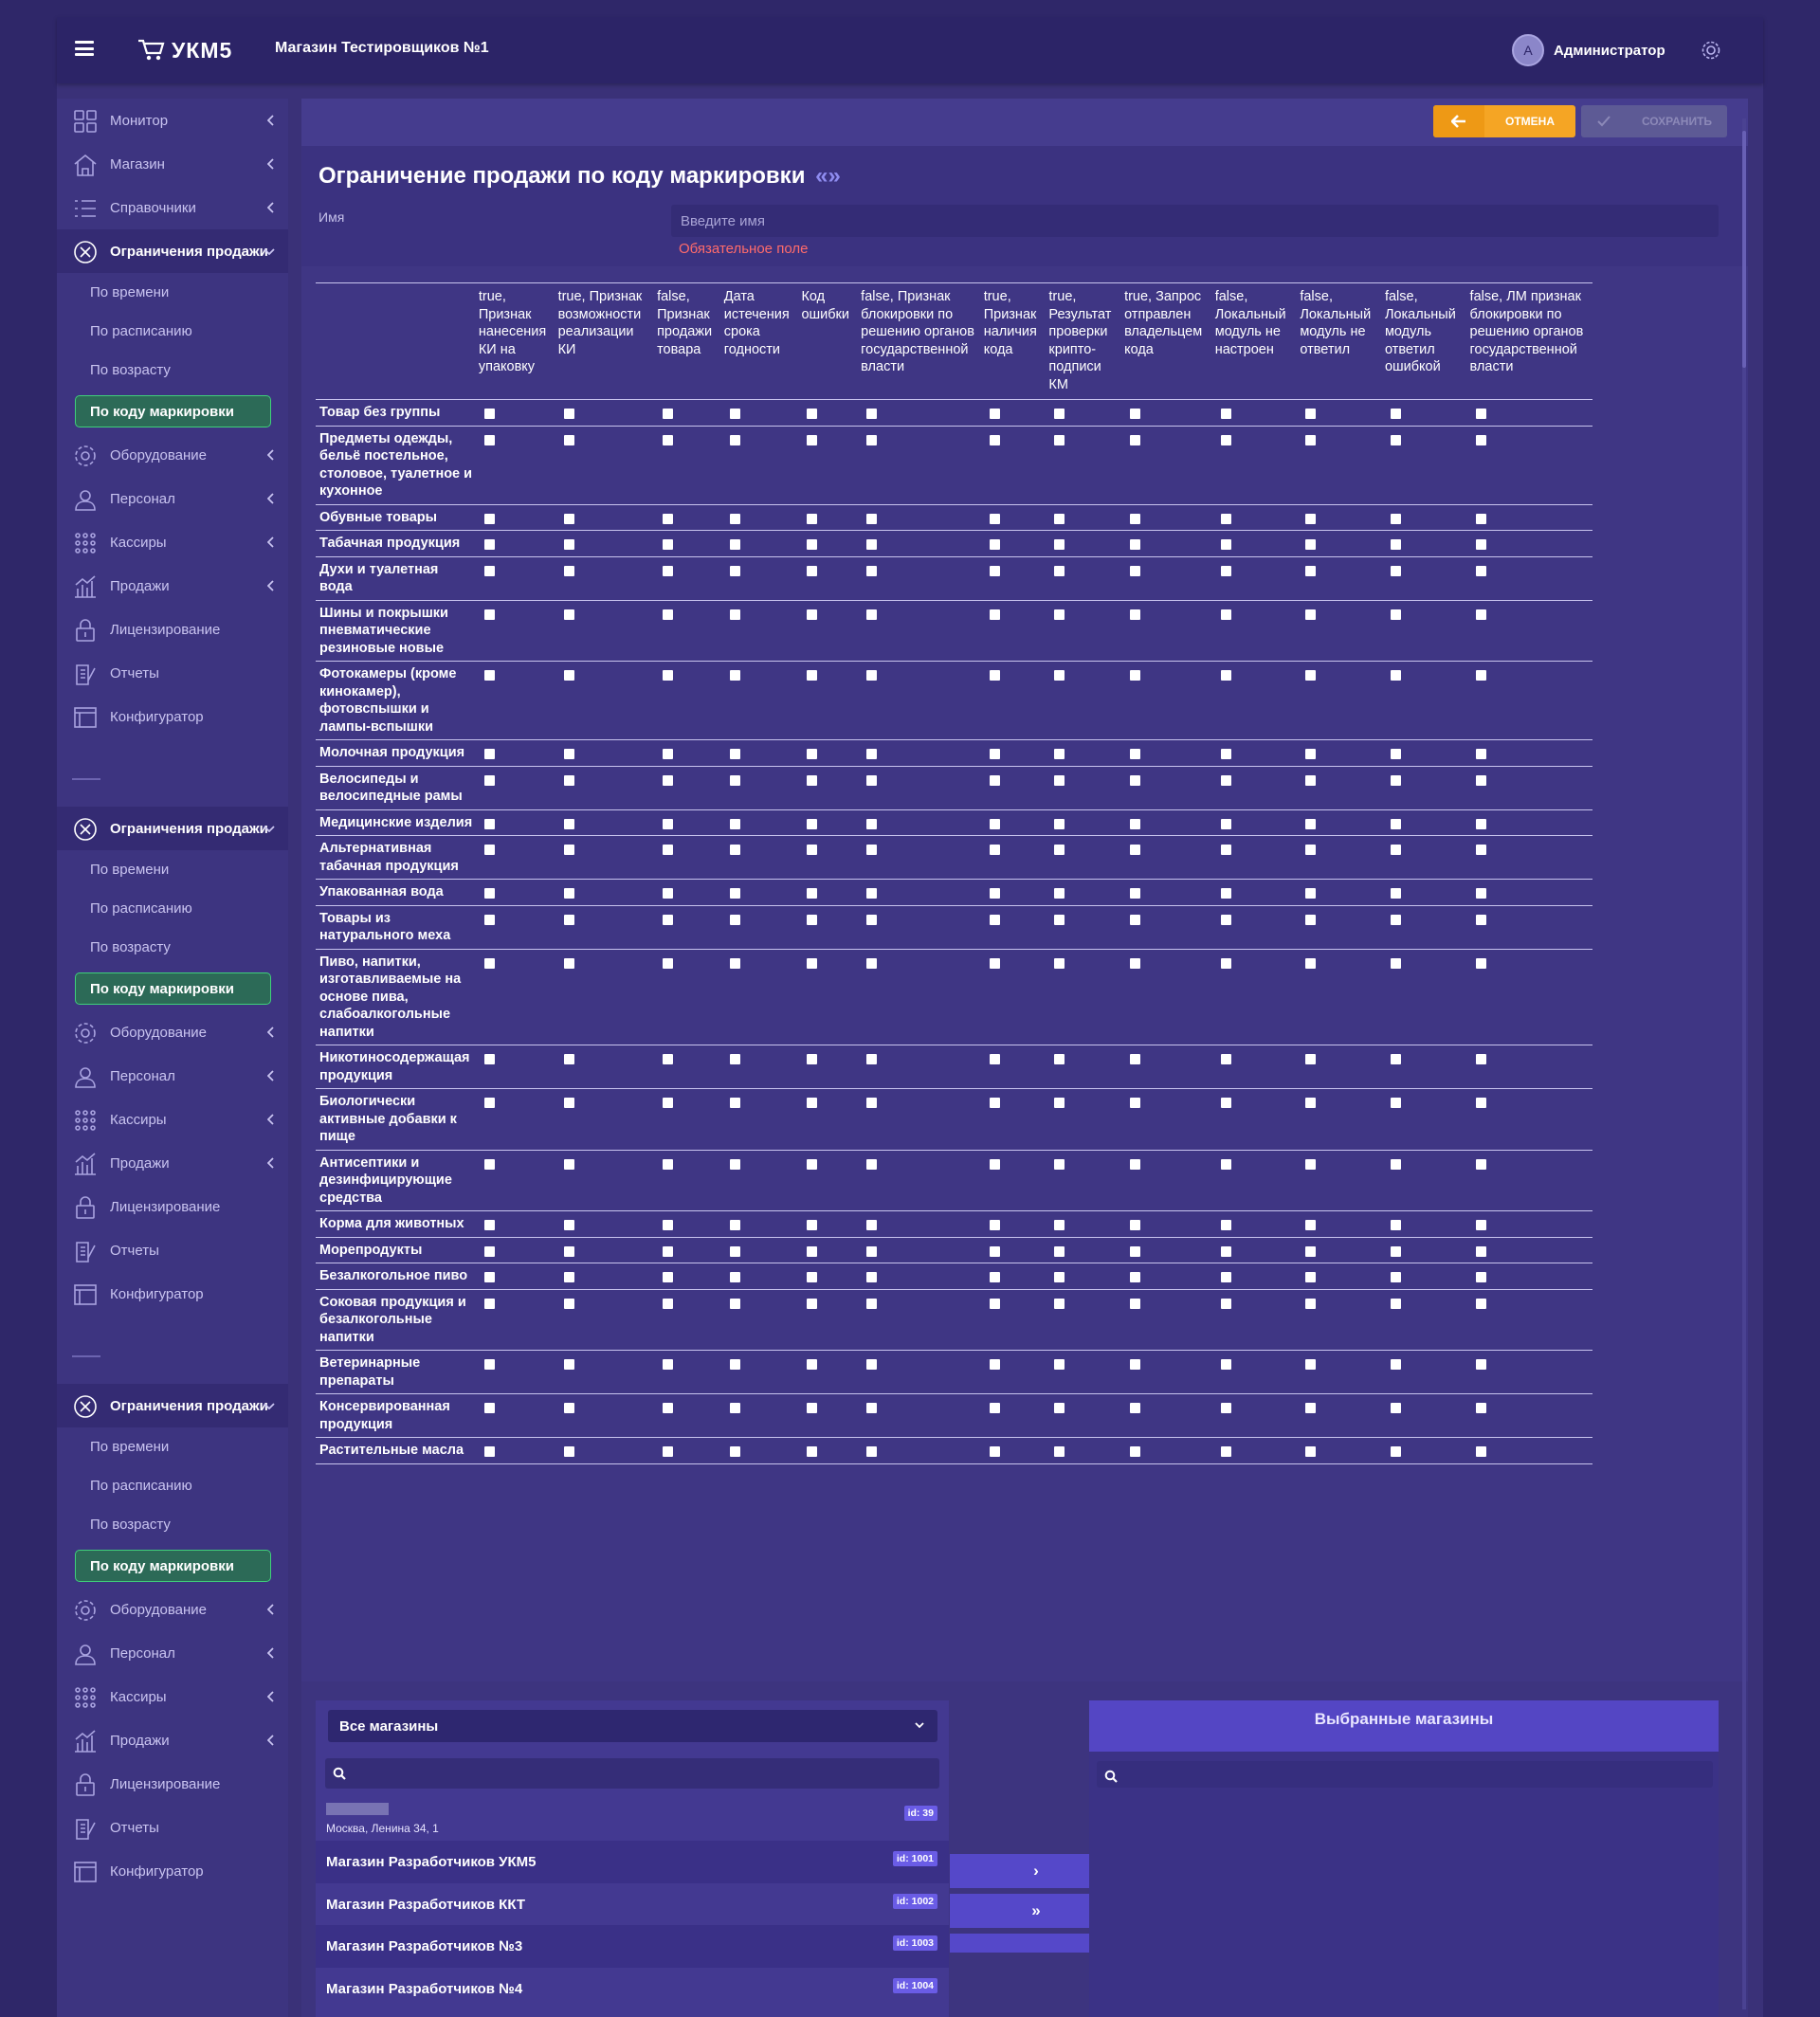  I want to click on store-list-item: Магазин Разработчиков УКМ5 id: 1001, so click(632, 1862).